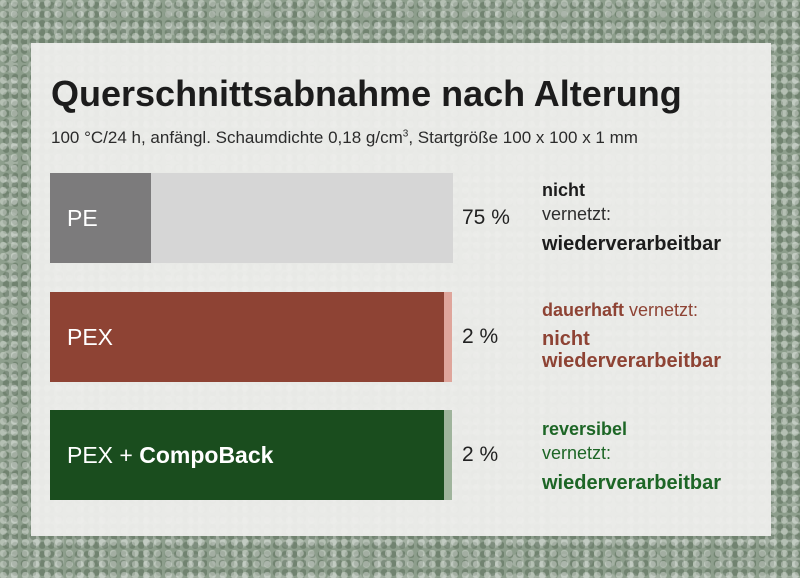  I want to click on desc-line1: nicht, so click(657, 190).